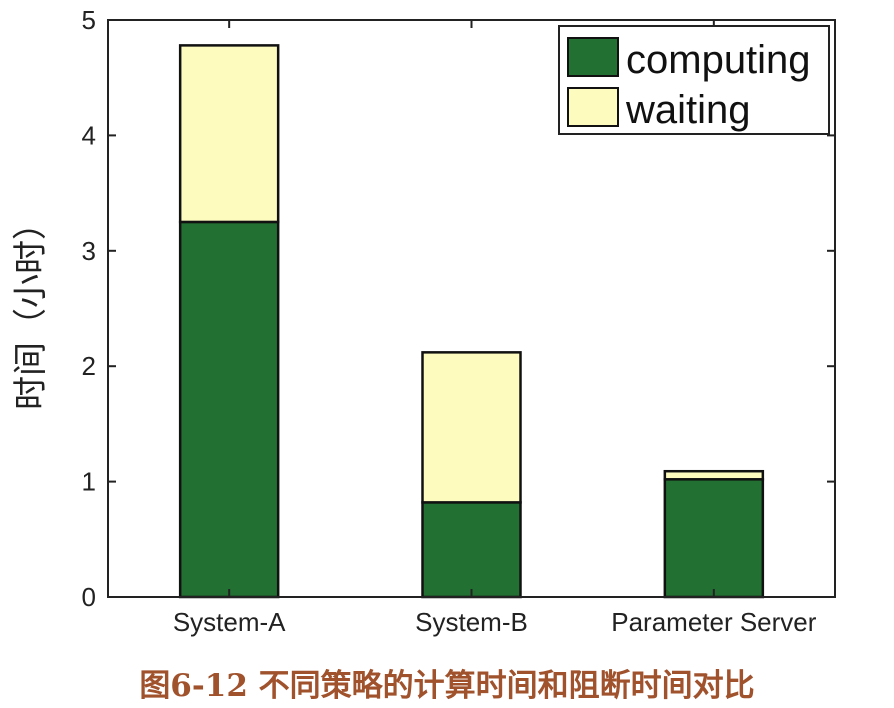  I want to click on y-tick-label: 0, so click(89, 597).